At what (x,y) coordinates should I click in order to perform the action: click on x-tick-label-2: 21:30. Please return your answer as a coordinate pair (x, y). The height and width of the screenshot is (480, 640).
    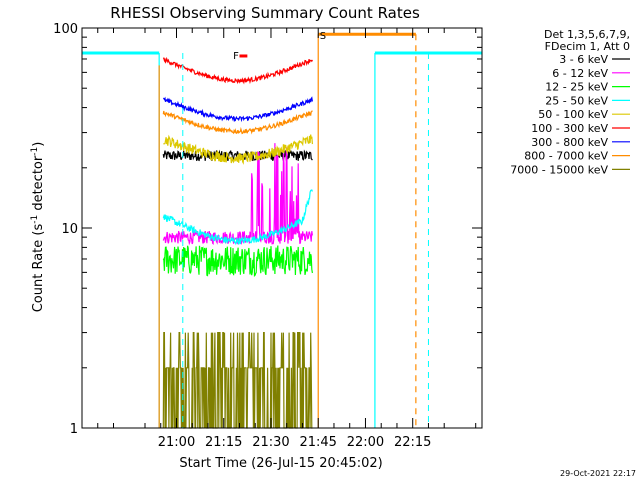
    Looking at the image, I should click on (270, 442).